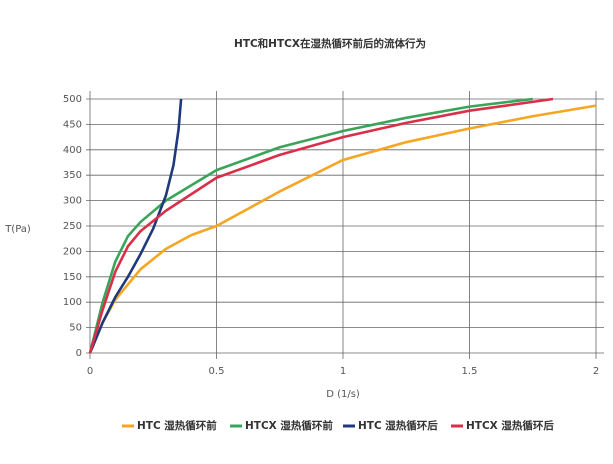 This screenshot has height=464, width=613. I want to click on series-line, so click(135, 226).